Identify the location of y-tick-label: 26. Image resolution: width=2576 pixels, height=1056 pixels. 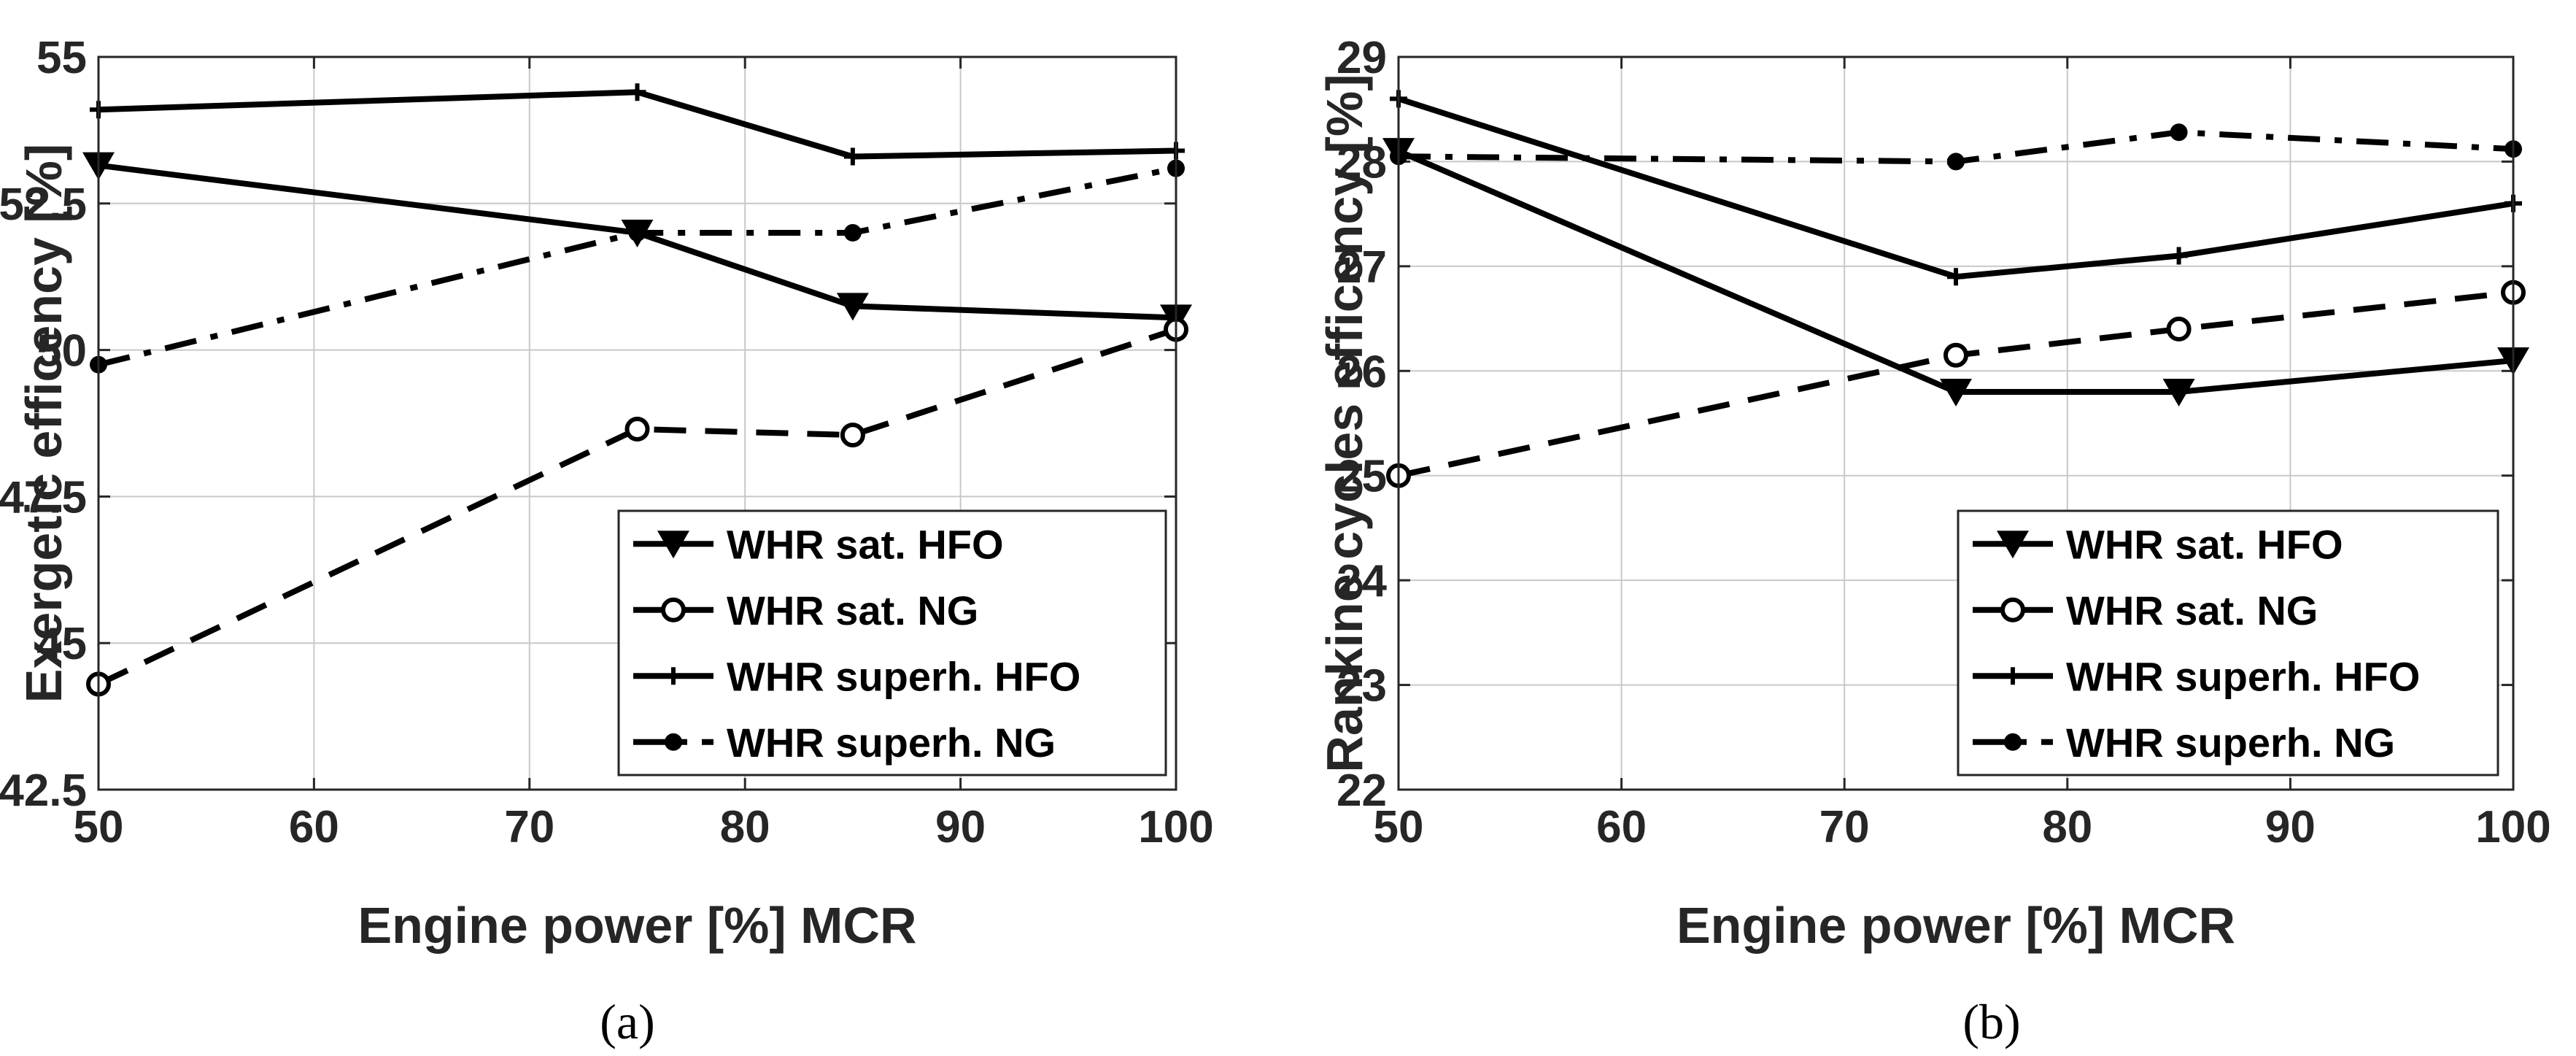
(1362, 372).